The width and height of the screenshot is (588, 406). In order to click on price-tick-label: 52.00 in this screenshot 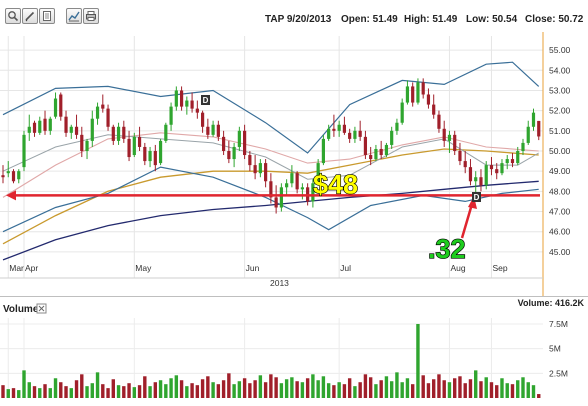, I will do `click(560, 111)`.